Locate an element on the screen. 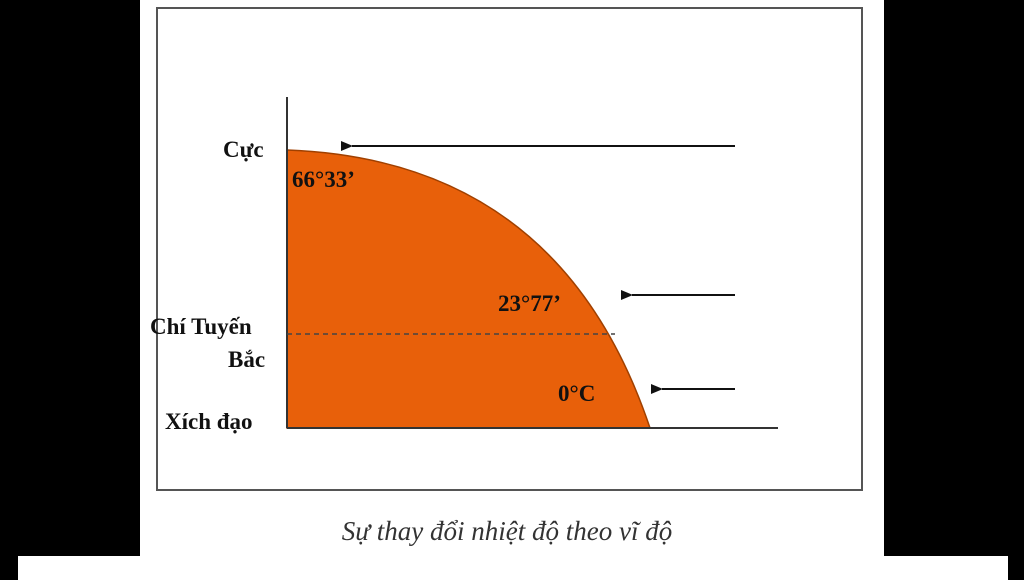 Image resolution: width=1024 pixels, height=580 pixels. equator-label: Xích đạo is located at coordinates (209, 421).